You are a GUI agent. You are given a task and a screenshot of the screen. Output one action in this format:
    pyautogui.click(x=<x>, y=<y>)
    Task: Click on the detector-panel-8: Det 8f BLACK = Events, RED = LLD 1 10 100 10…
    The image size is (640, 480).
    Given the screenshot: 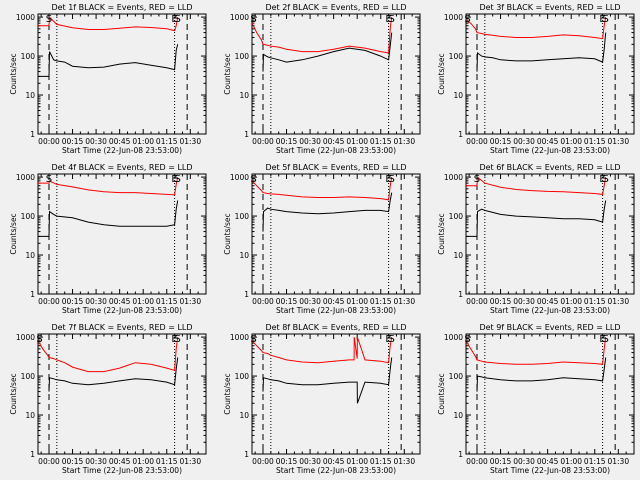 What is the action you would take?
    pyautogui.click(x=322, y=399)
    